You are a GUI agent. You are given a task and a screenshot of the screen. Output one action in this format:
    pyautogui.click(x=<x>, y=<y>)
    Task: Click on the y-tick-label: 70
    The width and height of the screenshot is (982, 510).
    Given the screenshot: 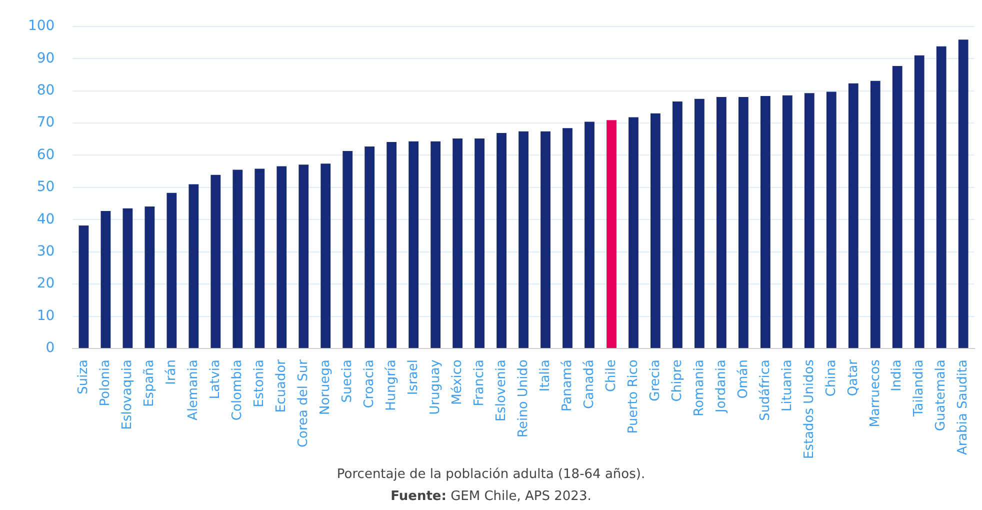 What is the action you would take?
    pyautogui.click(x=45, y=122)
    